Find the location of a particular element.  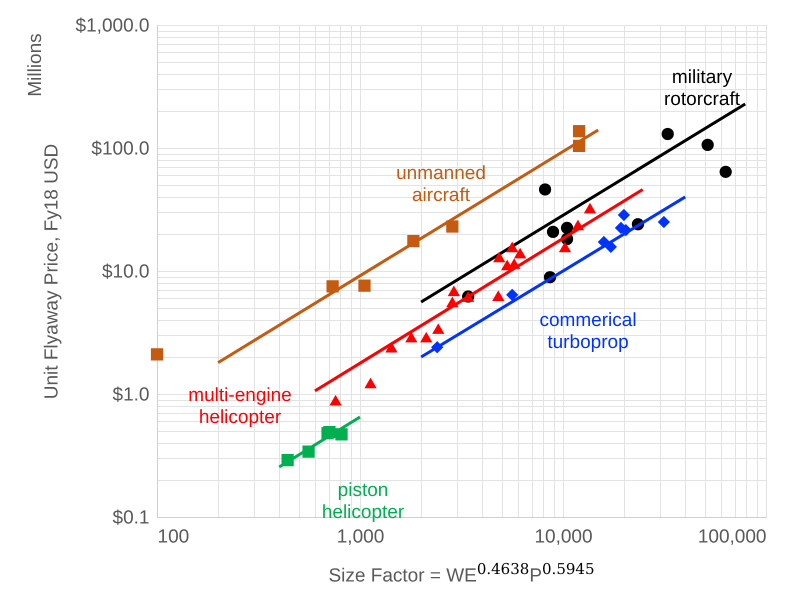

series-label: piston helicopter is located at coordinates (363, 501).